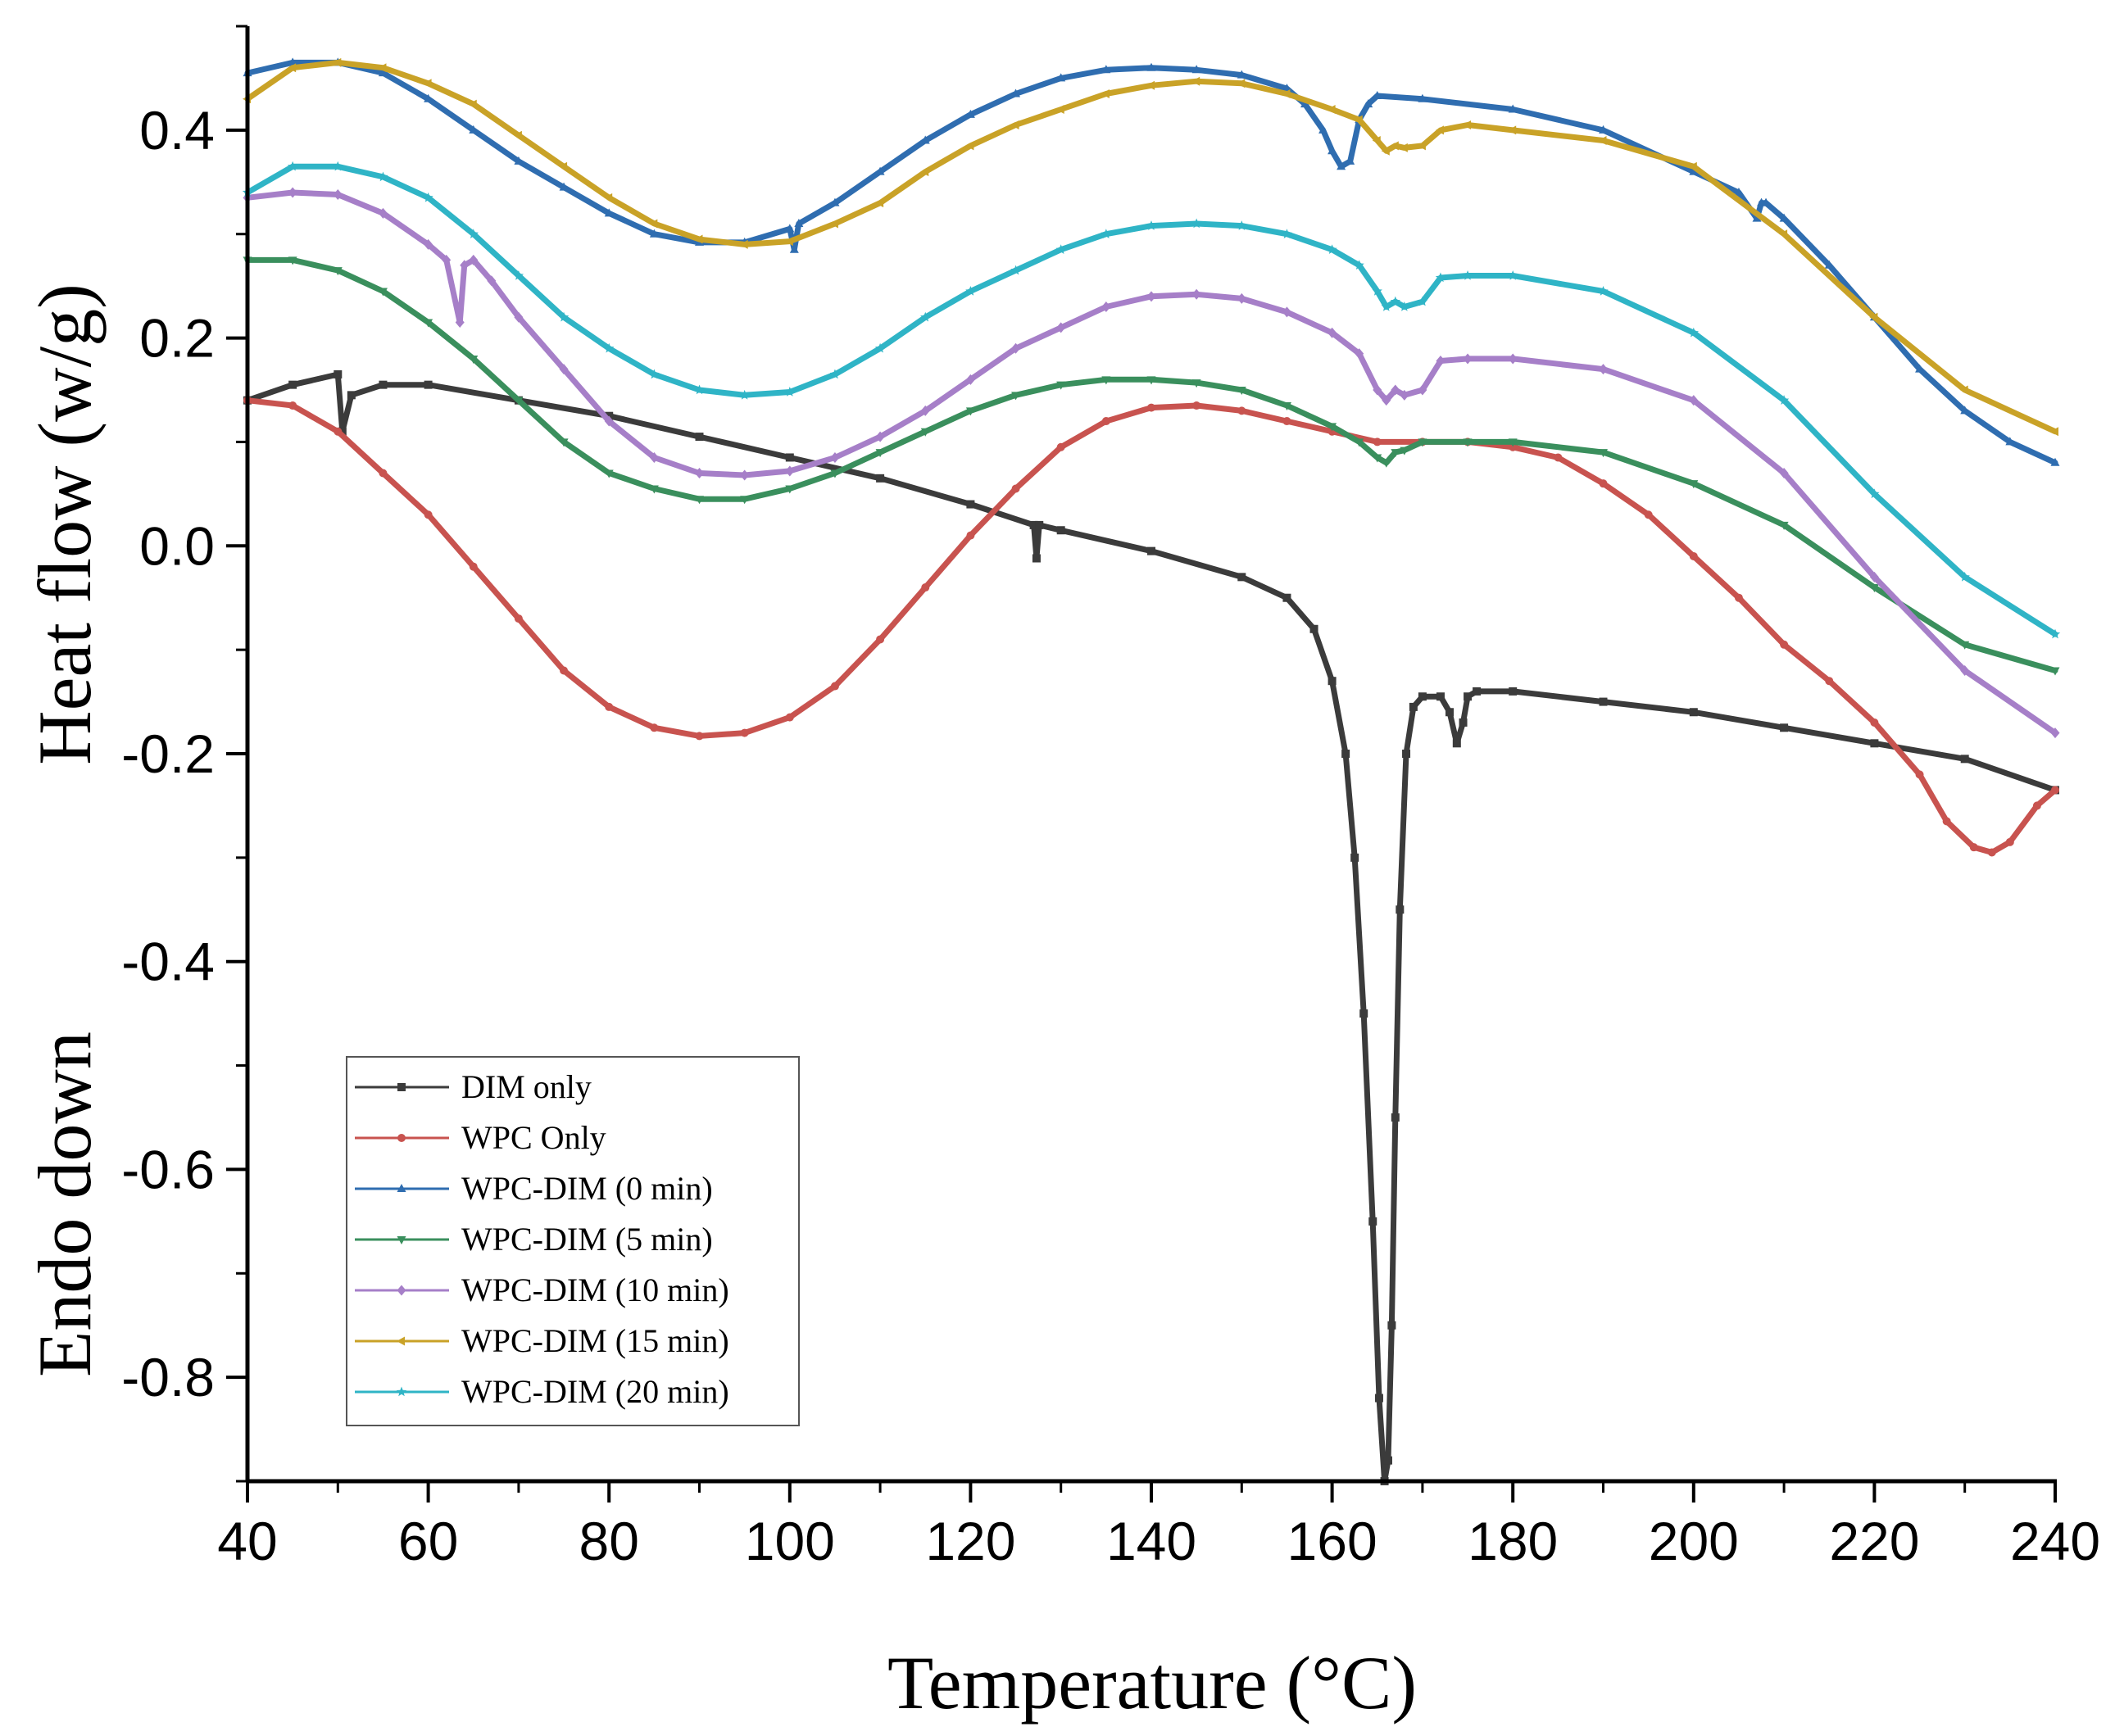  I want to click on legend-item-wpc-dim-0-min: WPC-DIM (0 min), so click(534, 1188).